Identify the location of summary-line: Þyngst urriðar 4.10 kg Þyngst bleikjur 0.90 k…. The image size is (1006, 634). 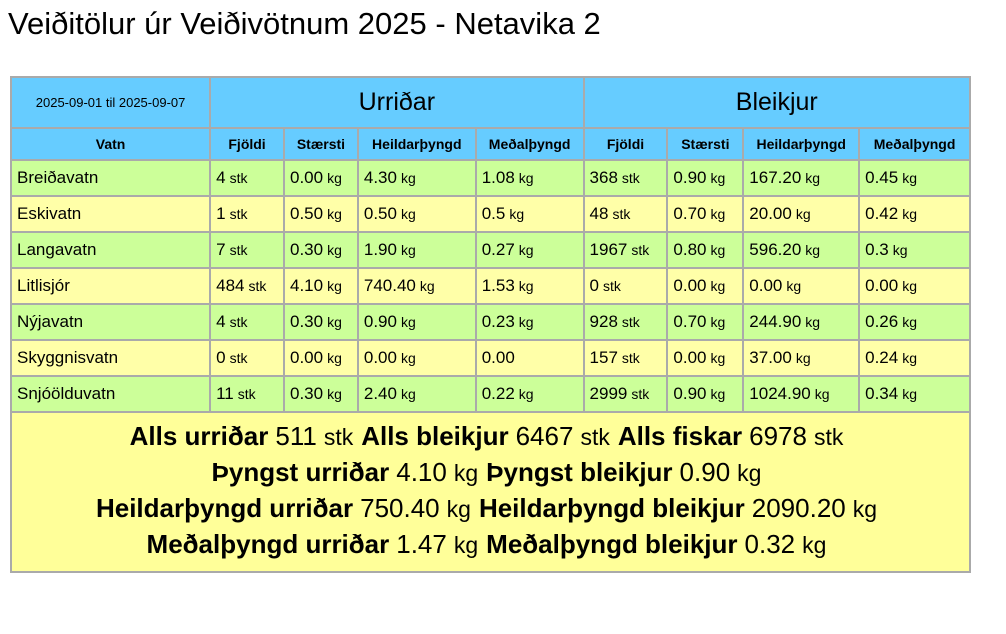
(490, 473).